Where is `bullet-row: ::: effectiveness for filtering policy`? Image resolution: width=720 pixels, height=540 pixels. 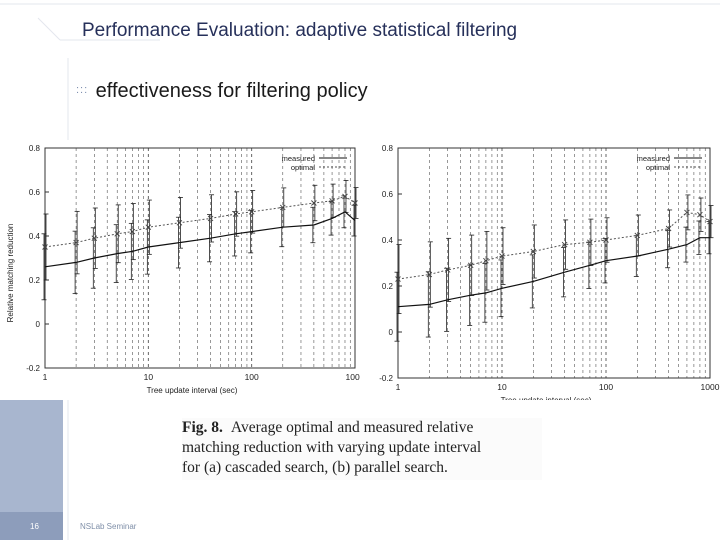
bullet-row: ::: effectiveness for filtering policy is located at coordinates (222, 91).